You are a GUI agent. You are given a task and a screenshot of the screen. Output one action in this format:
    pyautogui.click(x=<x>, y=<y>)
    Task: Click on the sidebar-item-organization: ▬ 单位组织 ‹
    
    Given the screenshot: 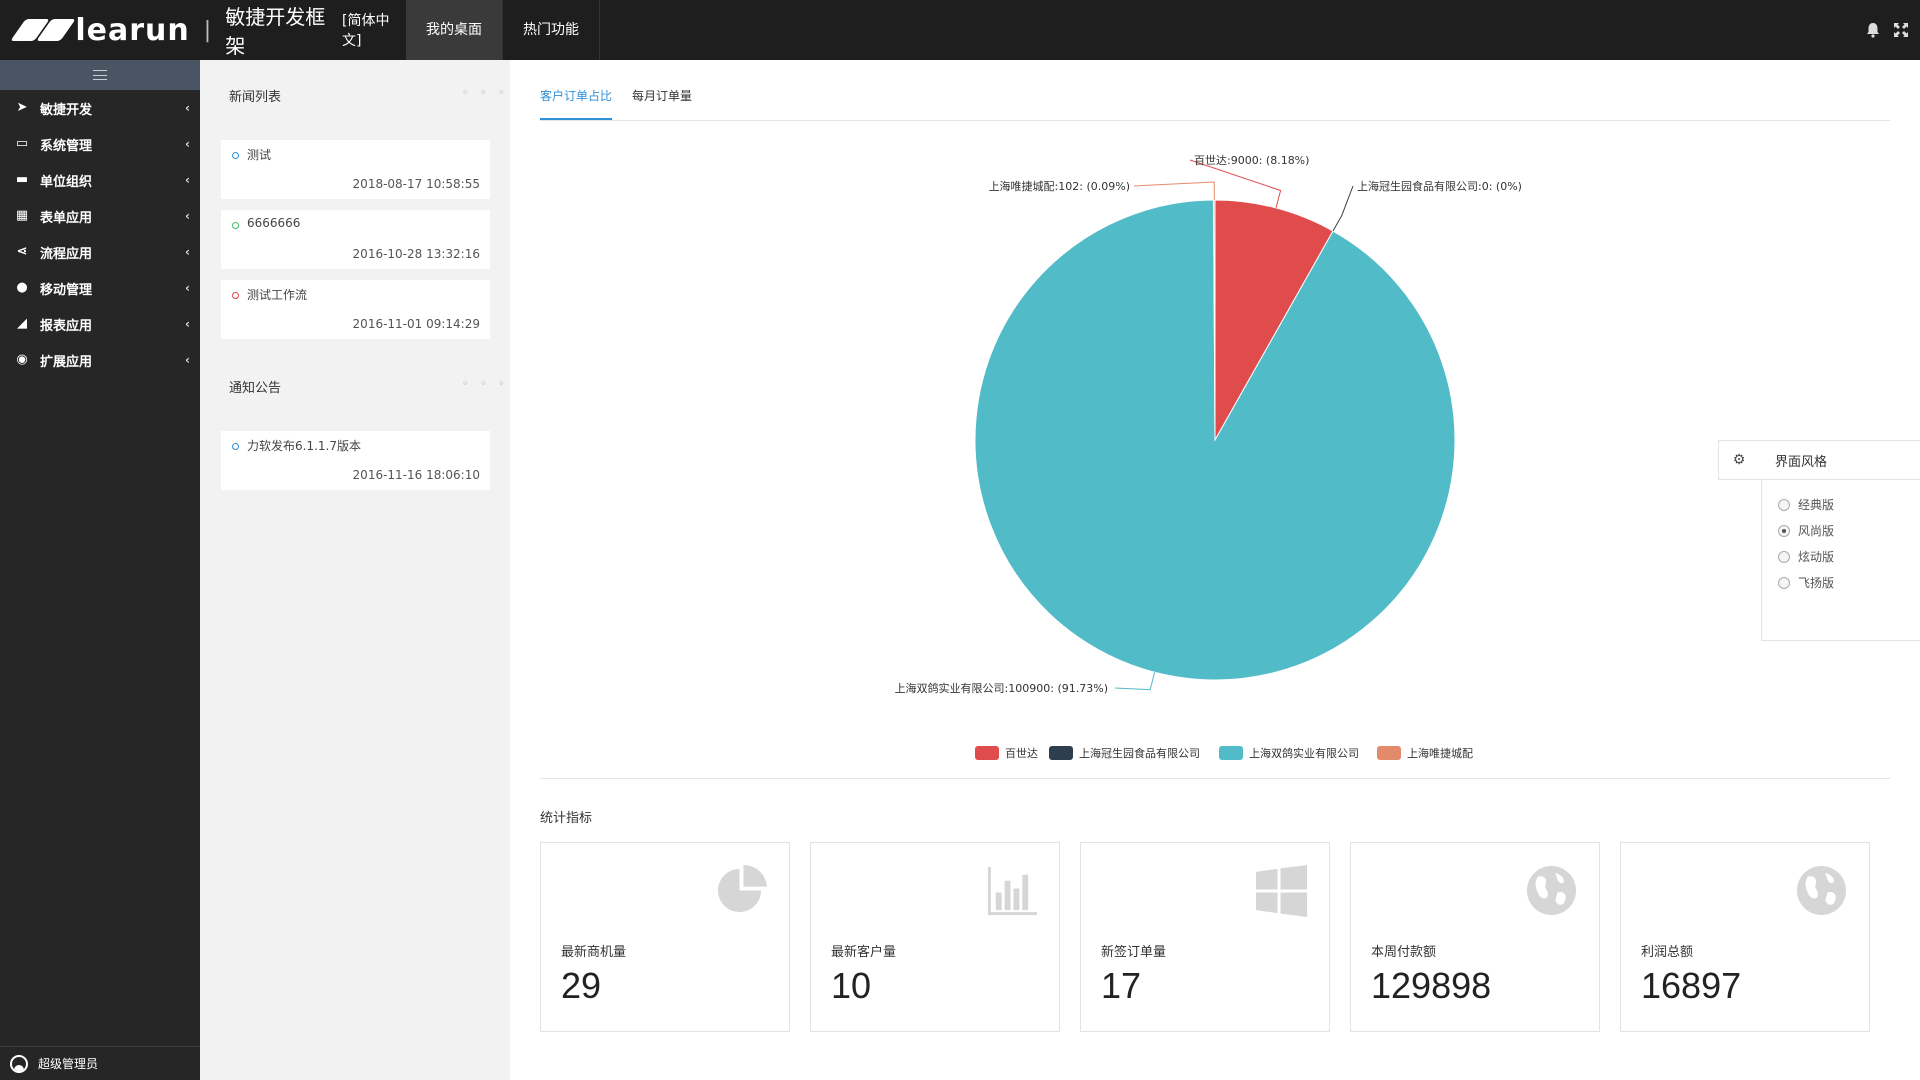 What is the action you would take?
    pyautogui.click(x=100, y=180)
    